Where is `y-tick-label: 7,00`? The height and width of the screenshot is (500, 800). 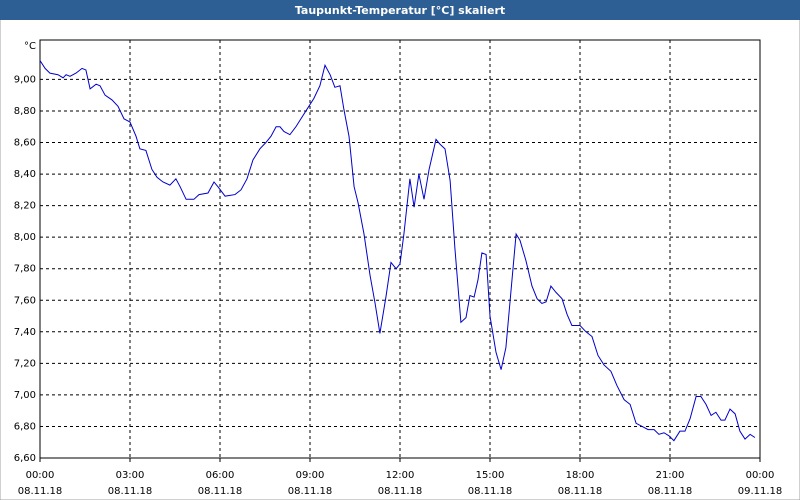 y-tick-label: 7,00 is located at coordinates (25, 395).